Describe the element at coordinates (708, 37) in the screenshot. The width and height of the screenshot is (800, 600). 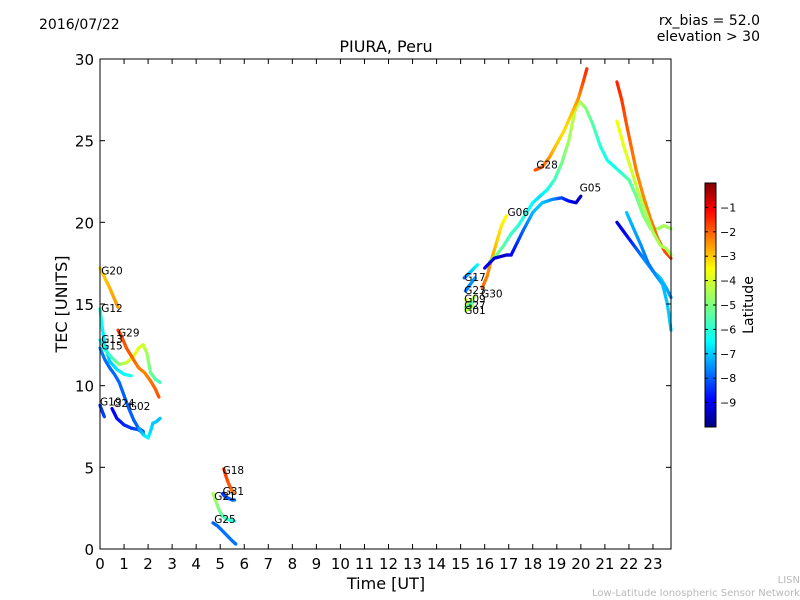
I see `elevation-label: elevation > 30` at that location.